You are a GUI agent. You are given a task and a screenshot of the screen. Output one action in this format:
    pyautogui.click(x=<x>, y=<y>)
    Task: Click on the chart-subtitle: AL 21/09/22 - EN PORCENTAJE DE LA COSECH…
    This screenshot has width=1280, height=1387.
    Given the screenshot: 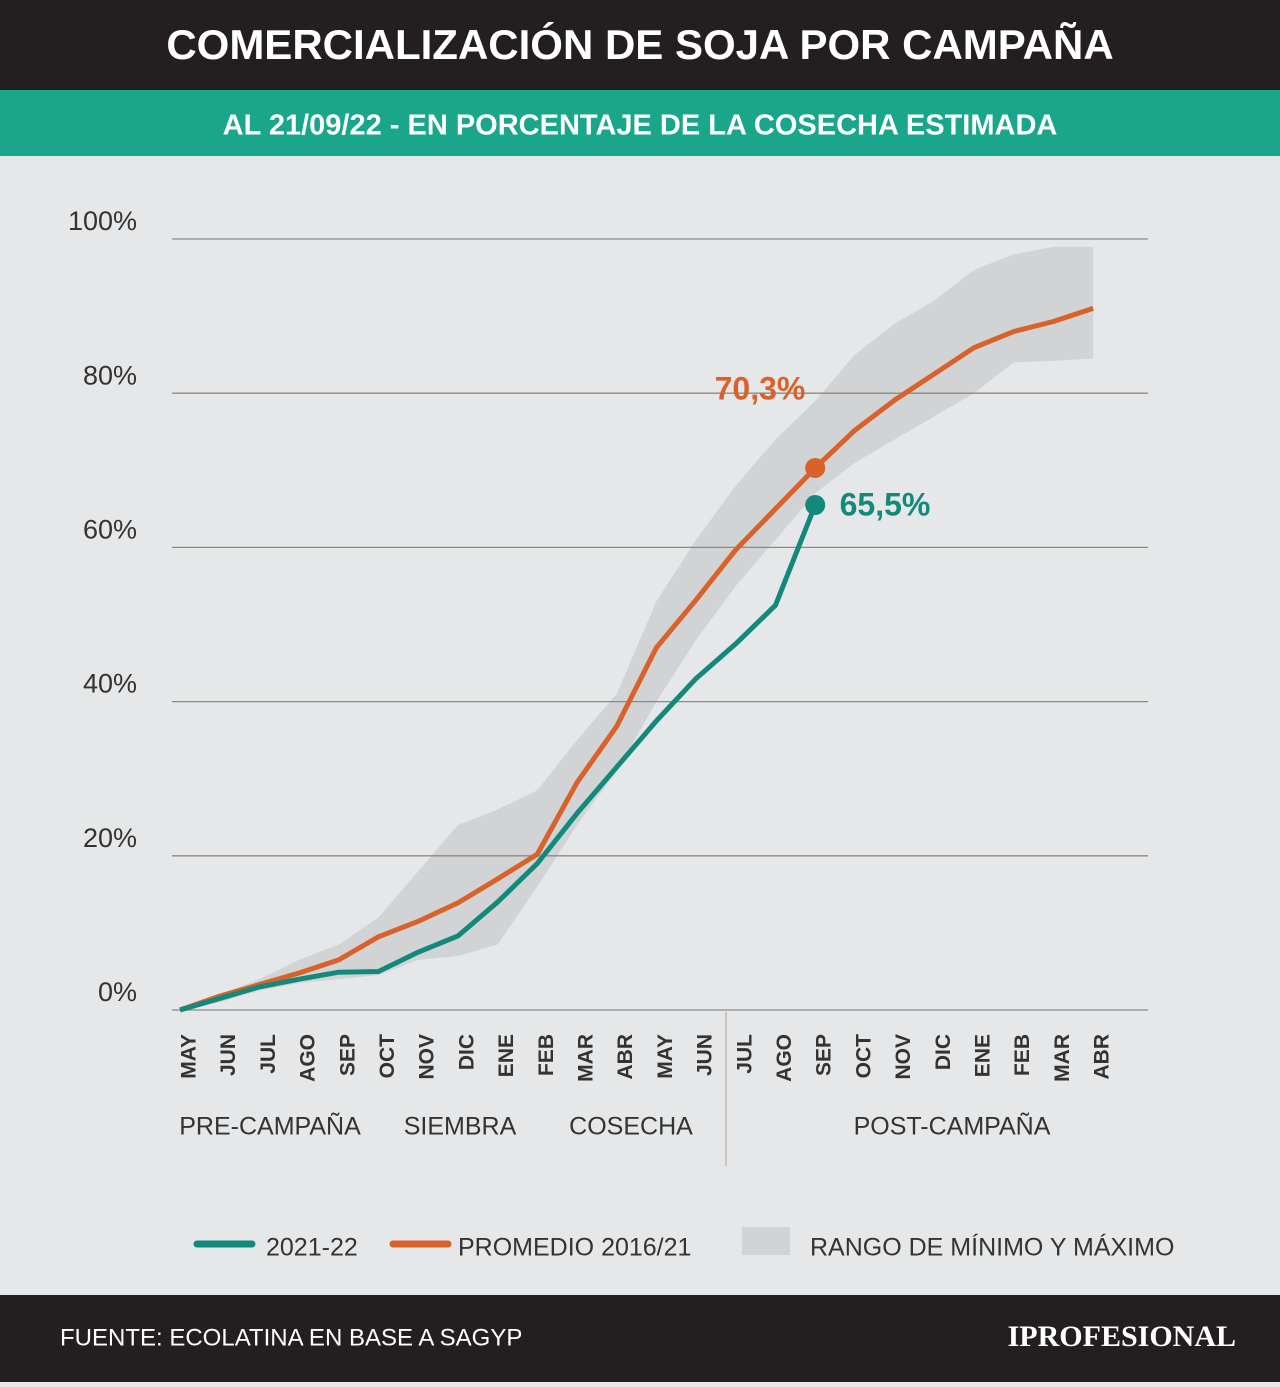 What is the action you would take?
    pyautogui.click(x=640, y=126)
    